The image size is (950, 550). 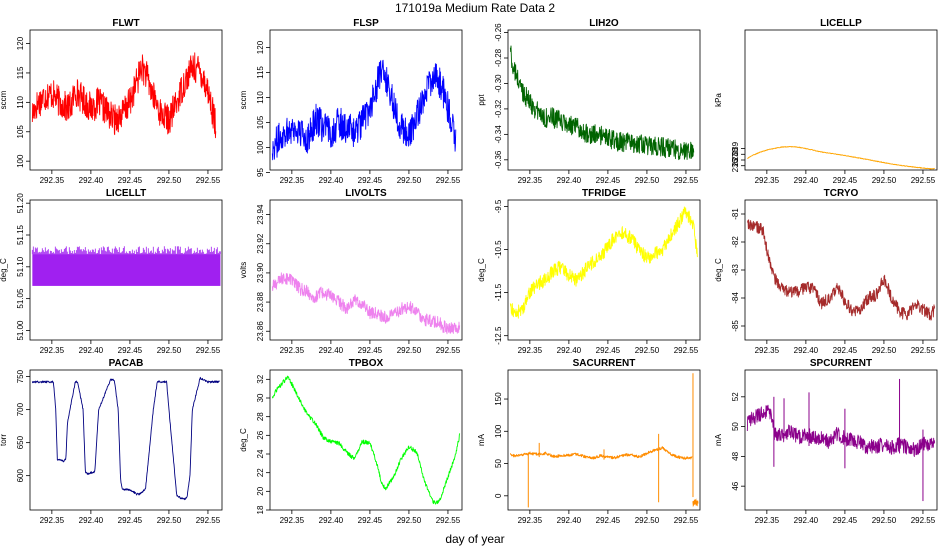 What do you see at coordinates (498, 249) in the screenshot?
I see `y-tick-label: -10.5` at bounding box center [498, 249].